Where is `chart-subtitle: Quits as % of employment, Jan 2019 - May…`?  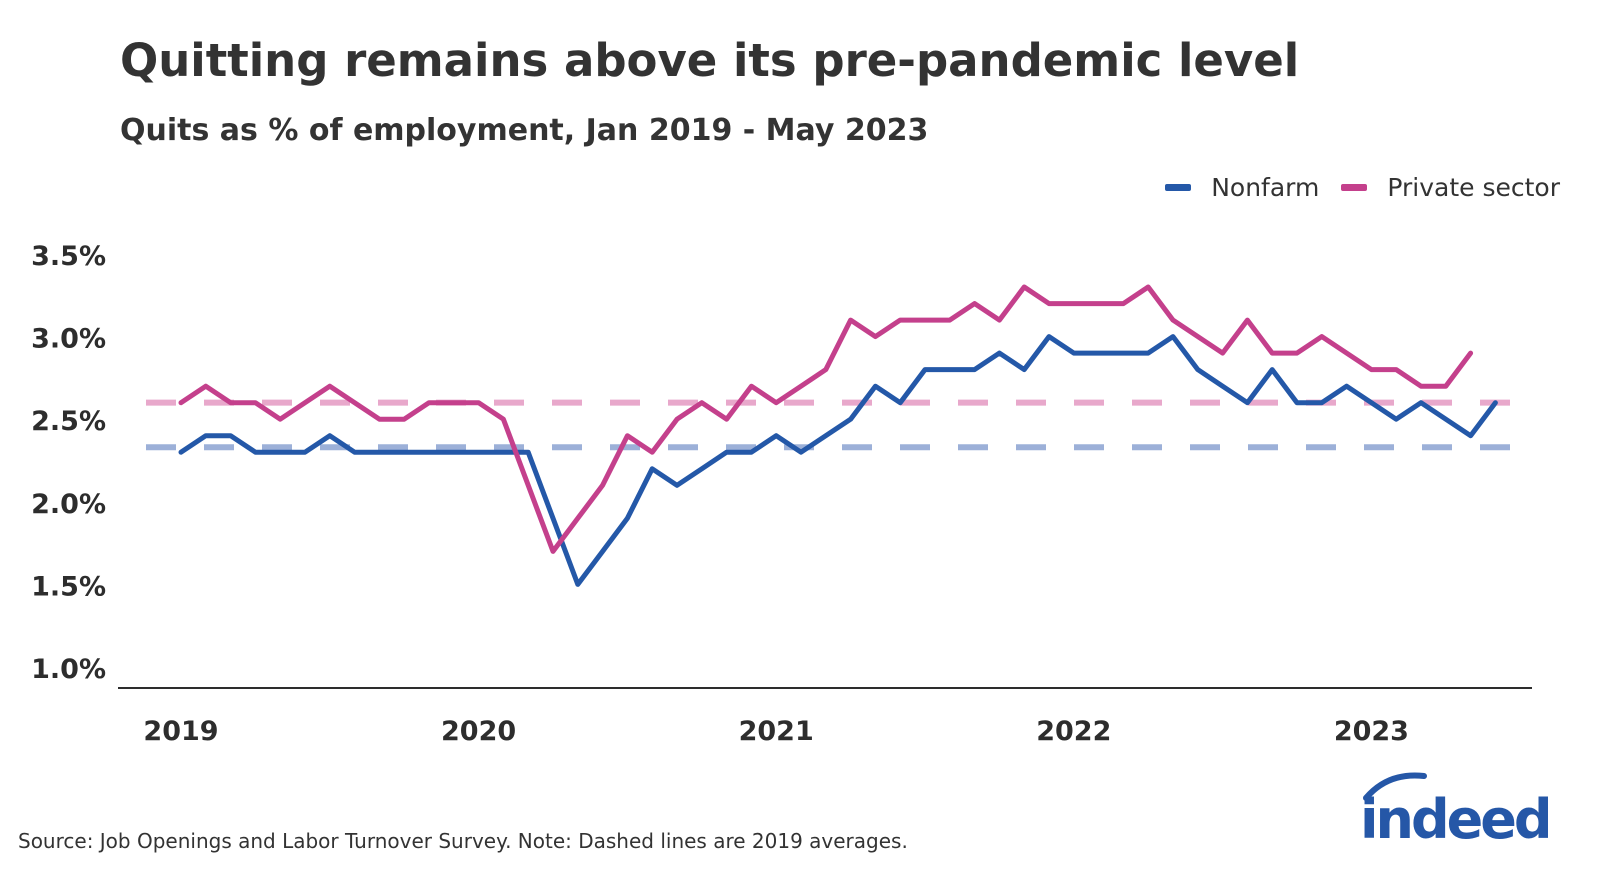 chart-subtitle: Quits as % of employment, Jan 2019 - May… is located at coordinates (524, 130).